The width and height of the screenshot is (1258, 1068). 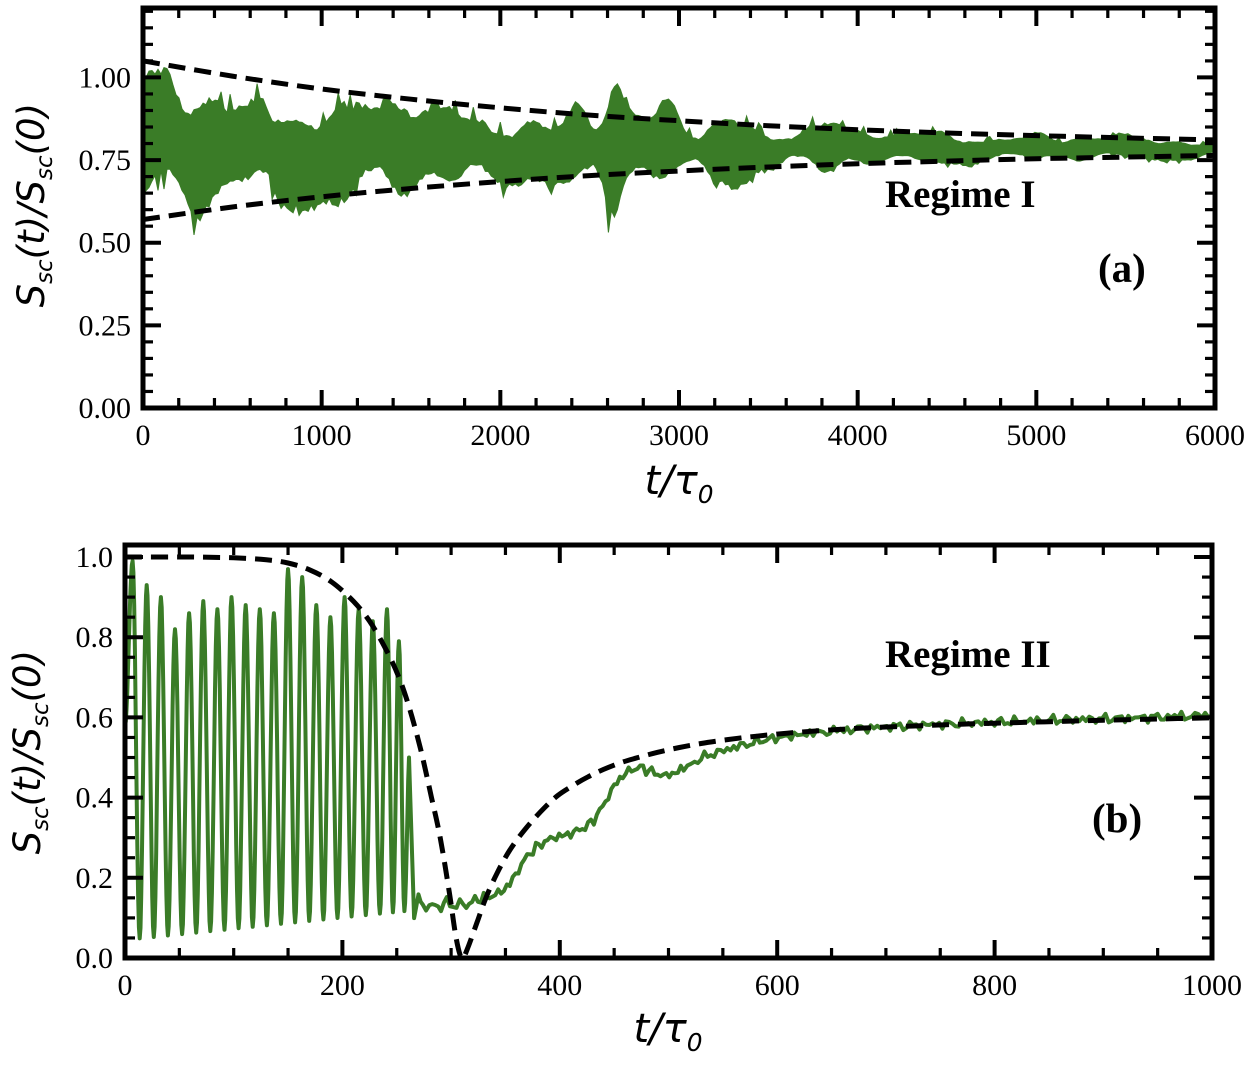 What do you see at coordinates (342, 985) in the screenshot?
I see `svg-text: 200` at bounding box center [342, 985].